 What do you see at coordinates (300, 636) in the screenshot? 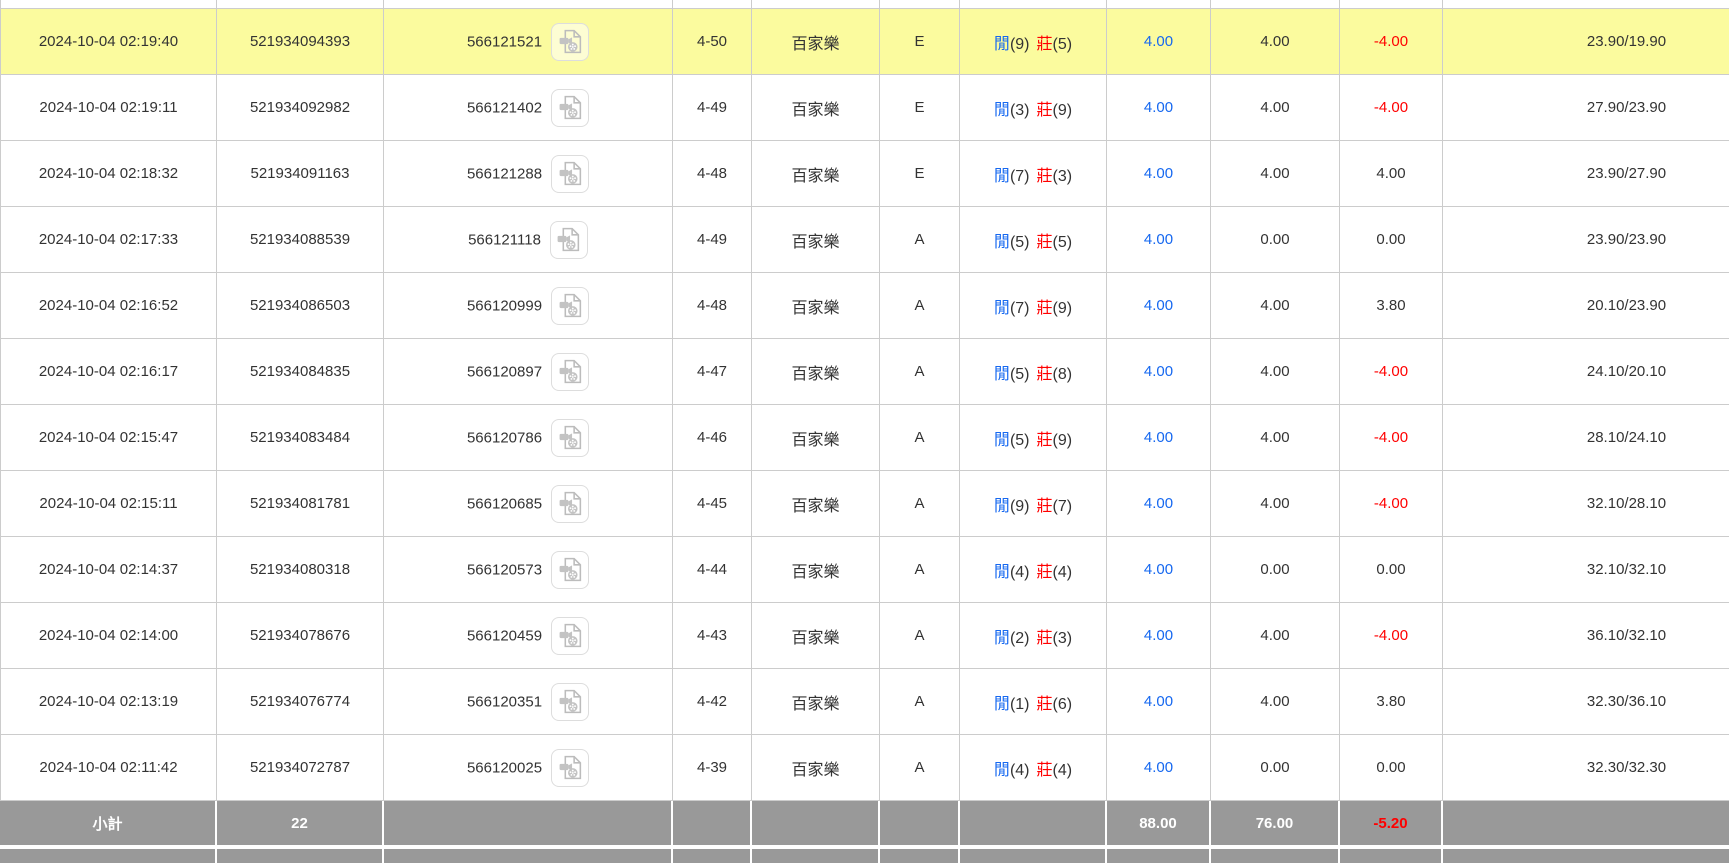
I see `order-id-cell: 521934078676` at bounding box center [300, 636].